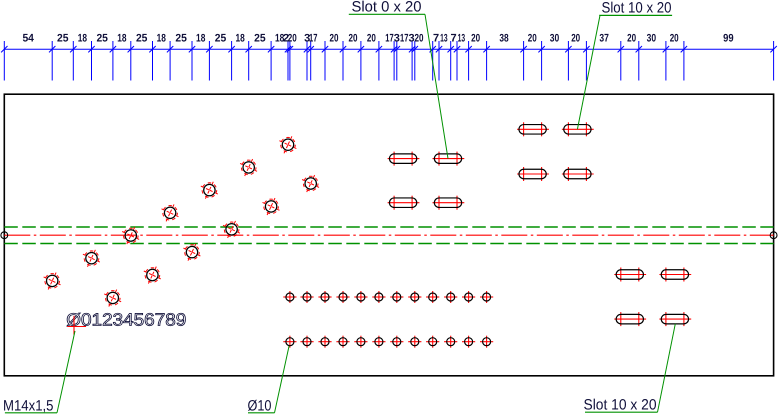 This screenshot has height=419, width=778. I want to click on svg-text: Ø0123456789, so click(126, 320).